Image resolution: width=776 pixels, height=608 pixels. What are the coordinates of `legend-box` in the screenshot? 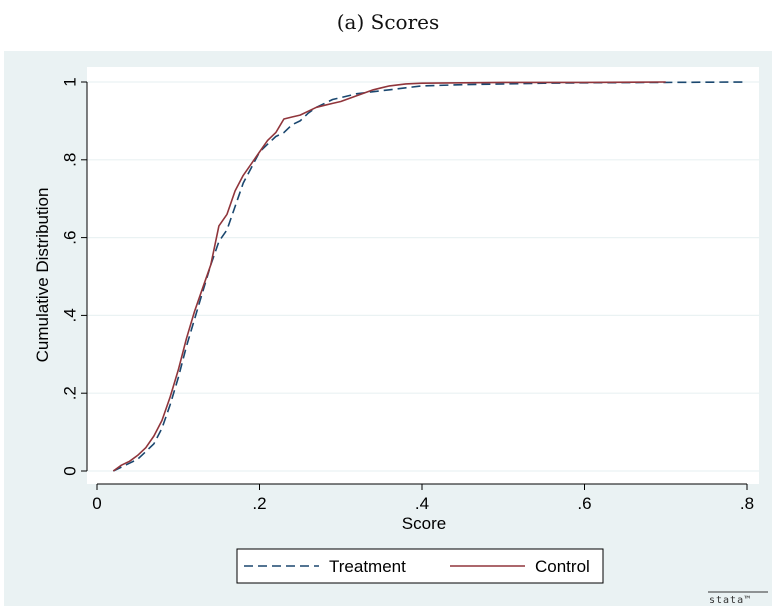 It's located at (420, 566).